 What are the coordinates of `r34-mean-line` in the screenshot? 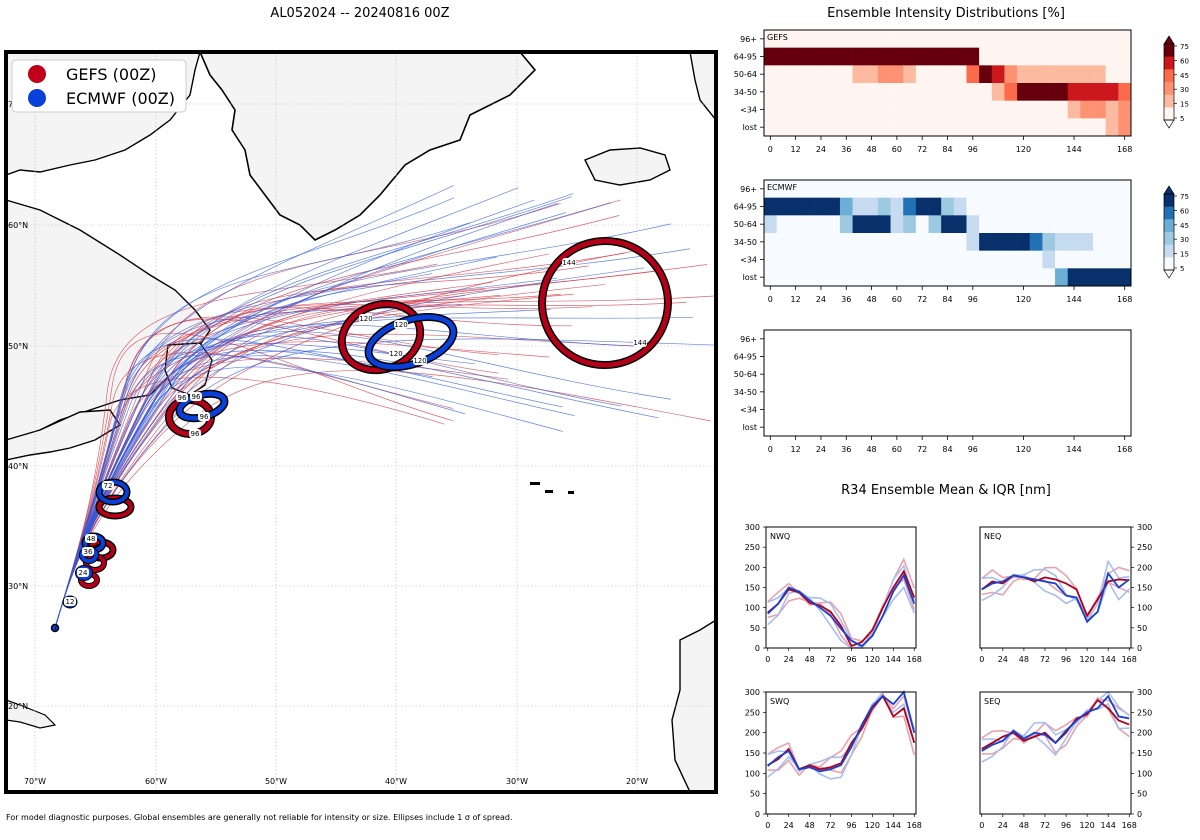 It's located at (1055, 723).